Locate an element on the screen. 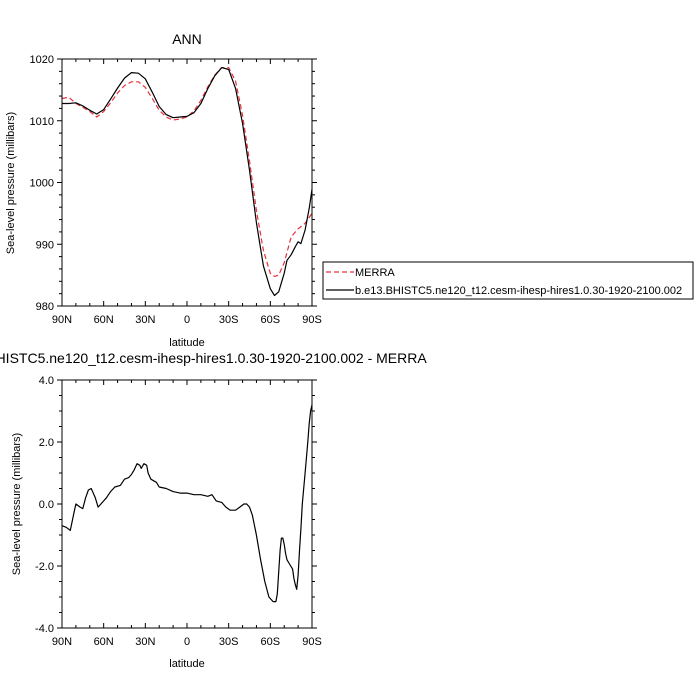  bottom-panel-series-group is located at coordinates (187, 503).